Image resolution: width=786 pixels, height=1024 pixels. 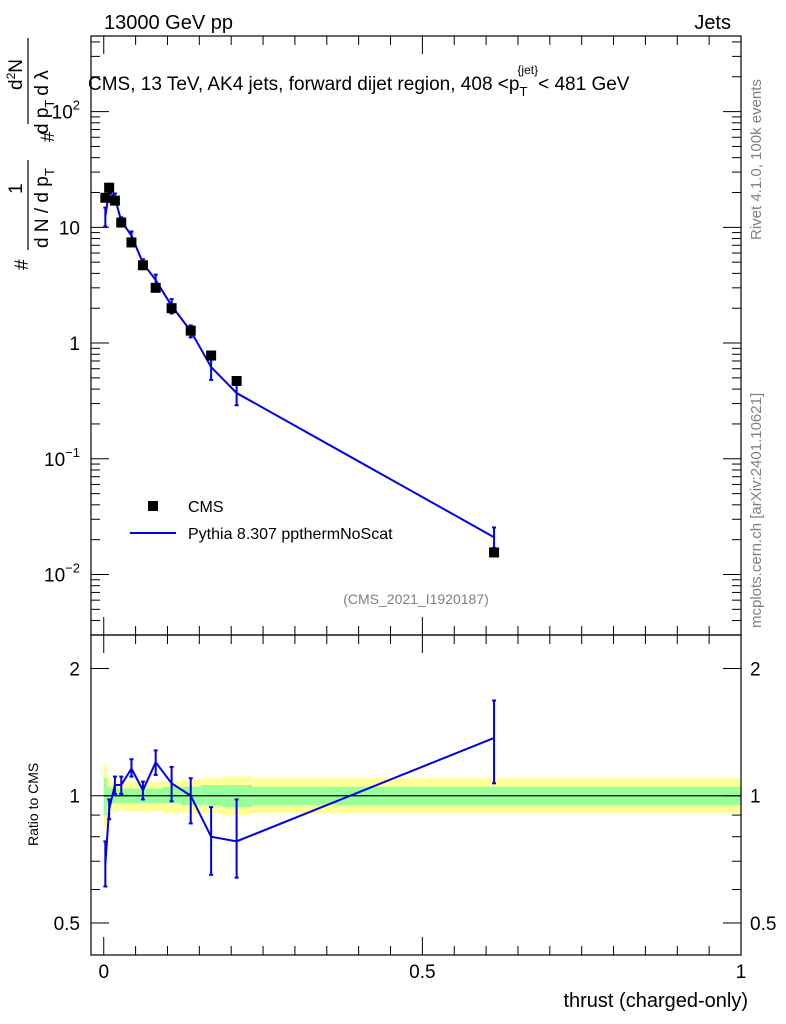 I want to click on y-tick-label-3: 10⁻¹, so click(x=62, y=458).